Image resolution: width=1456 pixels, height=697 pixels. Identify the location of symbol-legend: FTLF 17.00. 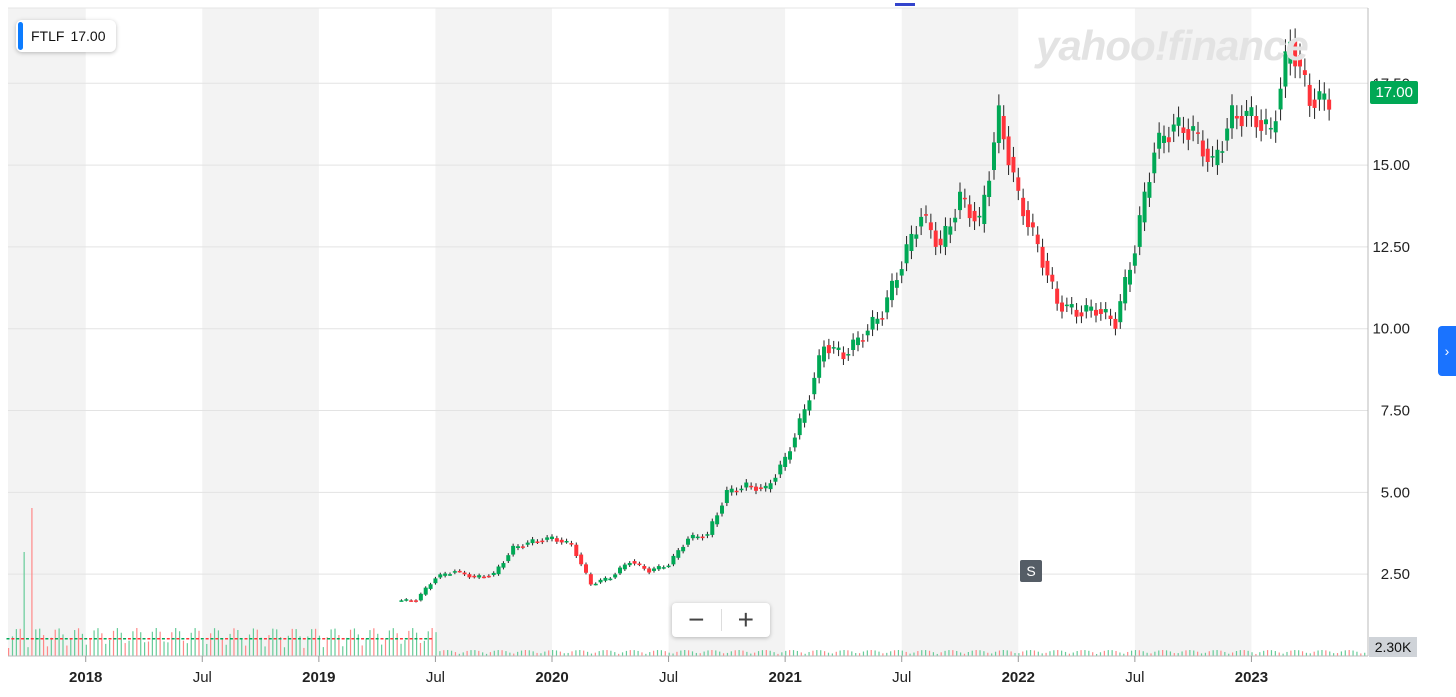
(66, 36).